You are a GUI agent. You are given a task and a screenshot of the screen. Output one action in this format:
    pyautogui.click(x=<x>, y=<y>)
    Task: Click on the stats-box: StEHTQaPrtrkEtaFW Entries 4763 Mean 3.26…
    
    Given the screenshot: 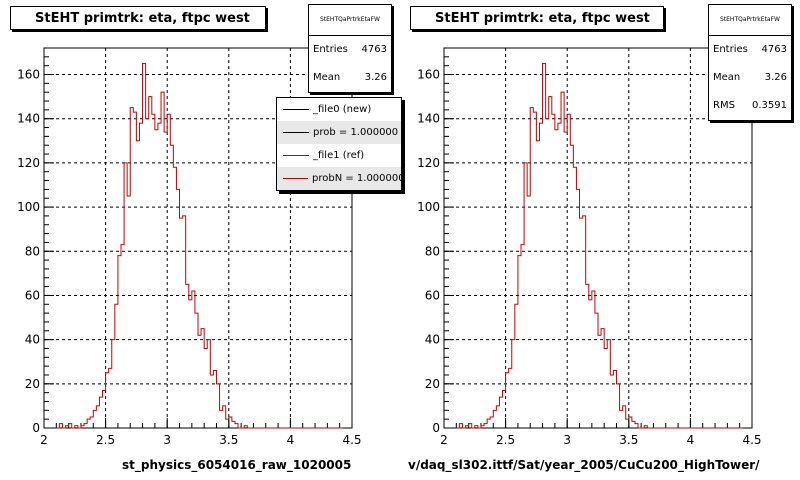 What is the action you would take?
    pyautogui.click(x=750, y=62)
    